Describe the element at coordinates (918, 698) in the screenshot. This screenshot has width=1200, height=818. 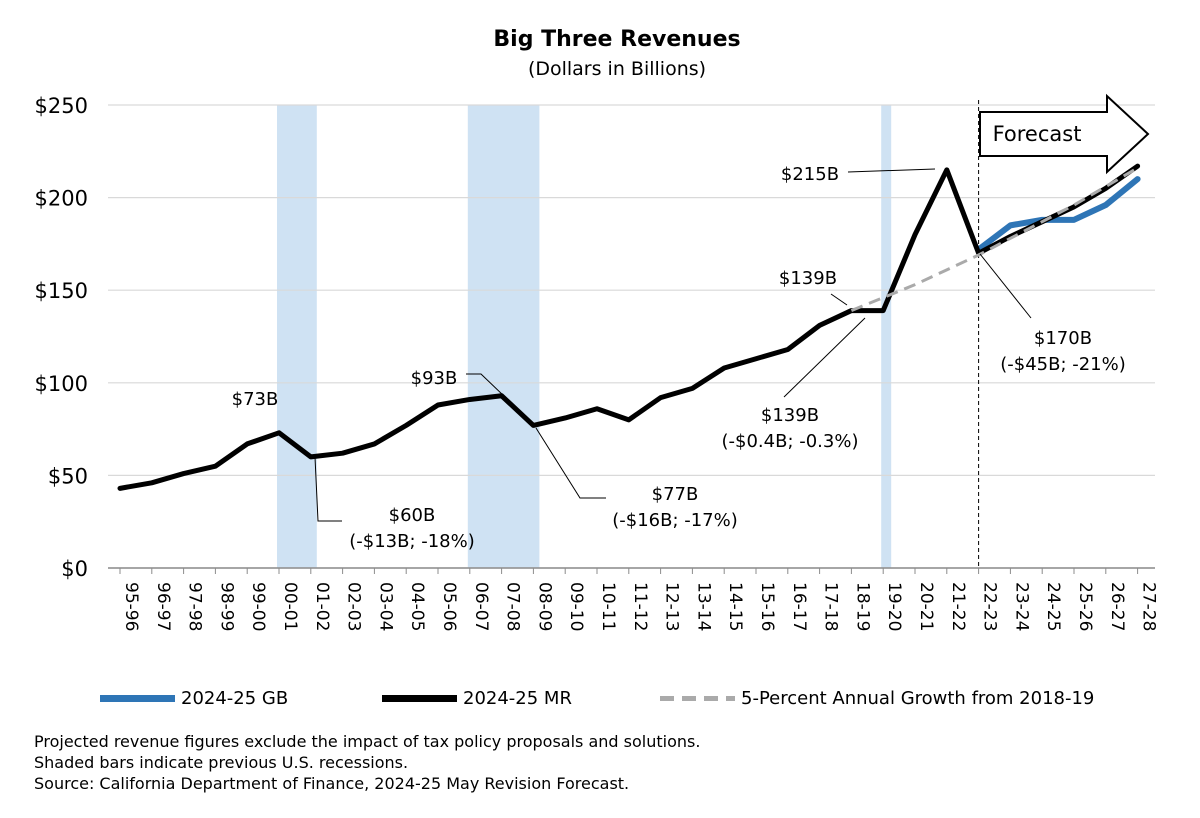
I see `legend-label-growth: 5-Percent Annual Growth from 2018-19` at that location.